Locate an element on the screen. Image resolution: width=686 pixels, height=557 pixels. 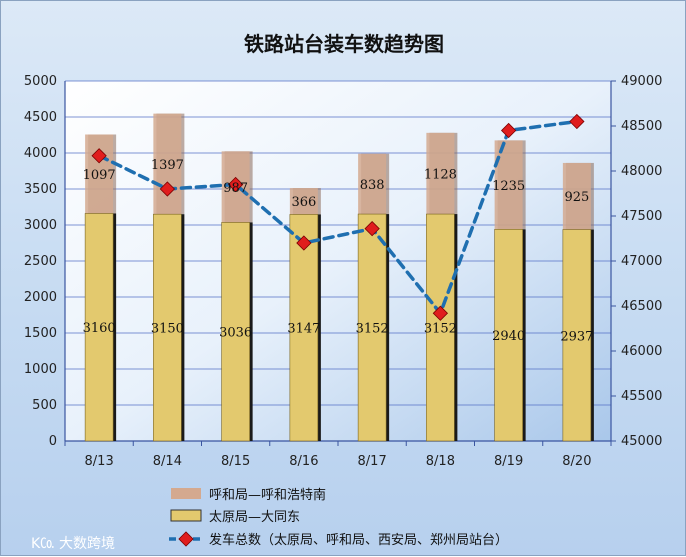
data-label-hohhot-south: 838 is located at coordinates (372, 185).